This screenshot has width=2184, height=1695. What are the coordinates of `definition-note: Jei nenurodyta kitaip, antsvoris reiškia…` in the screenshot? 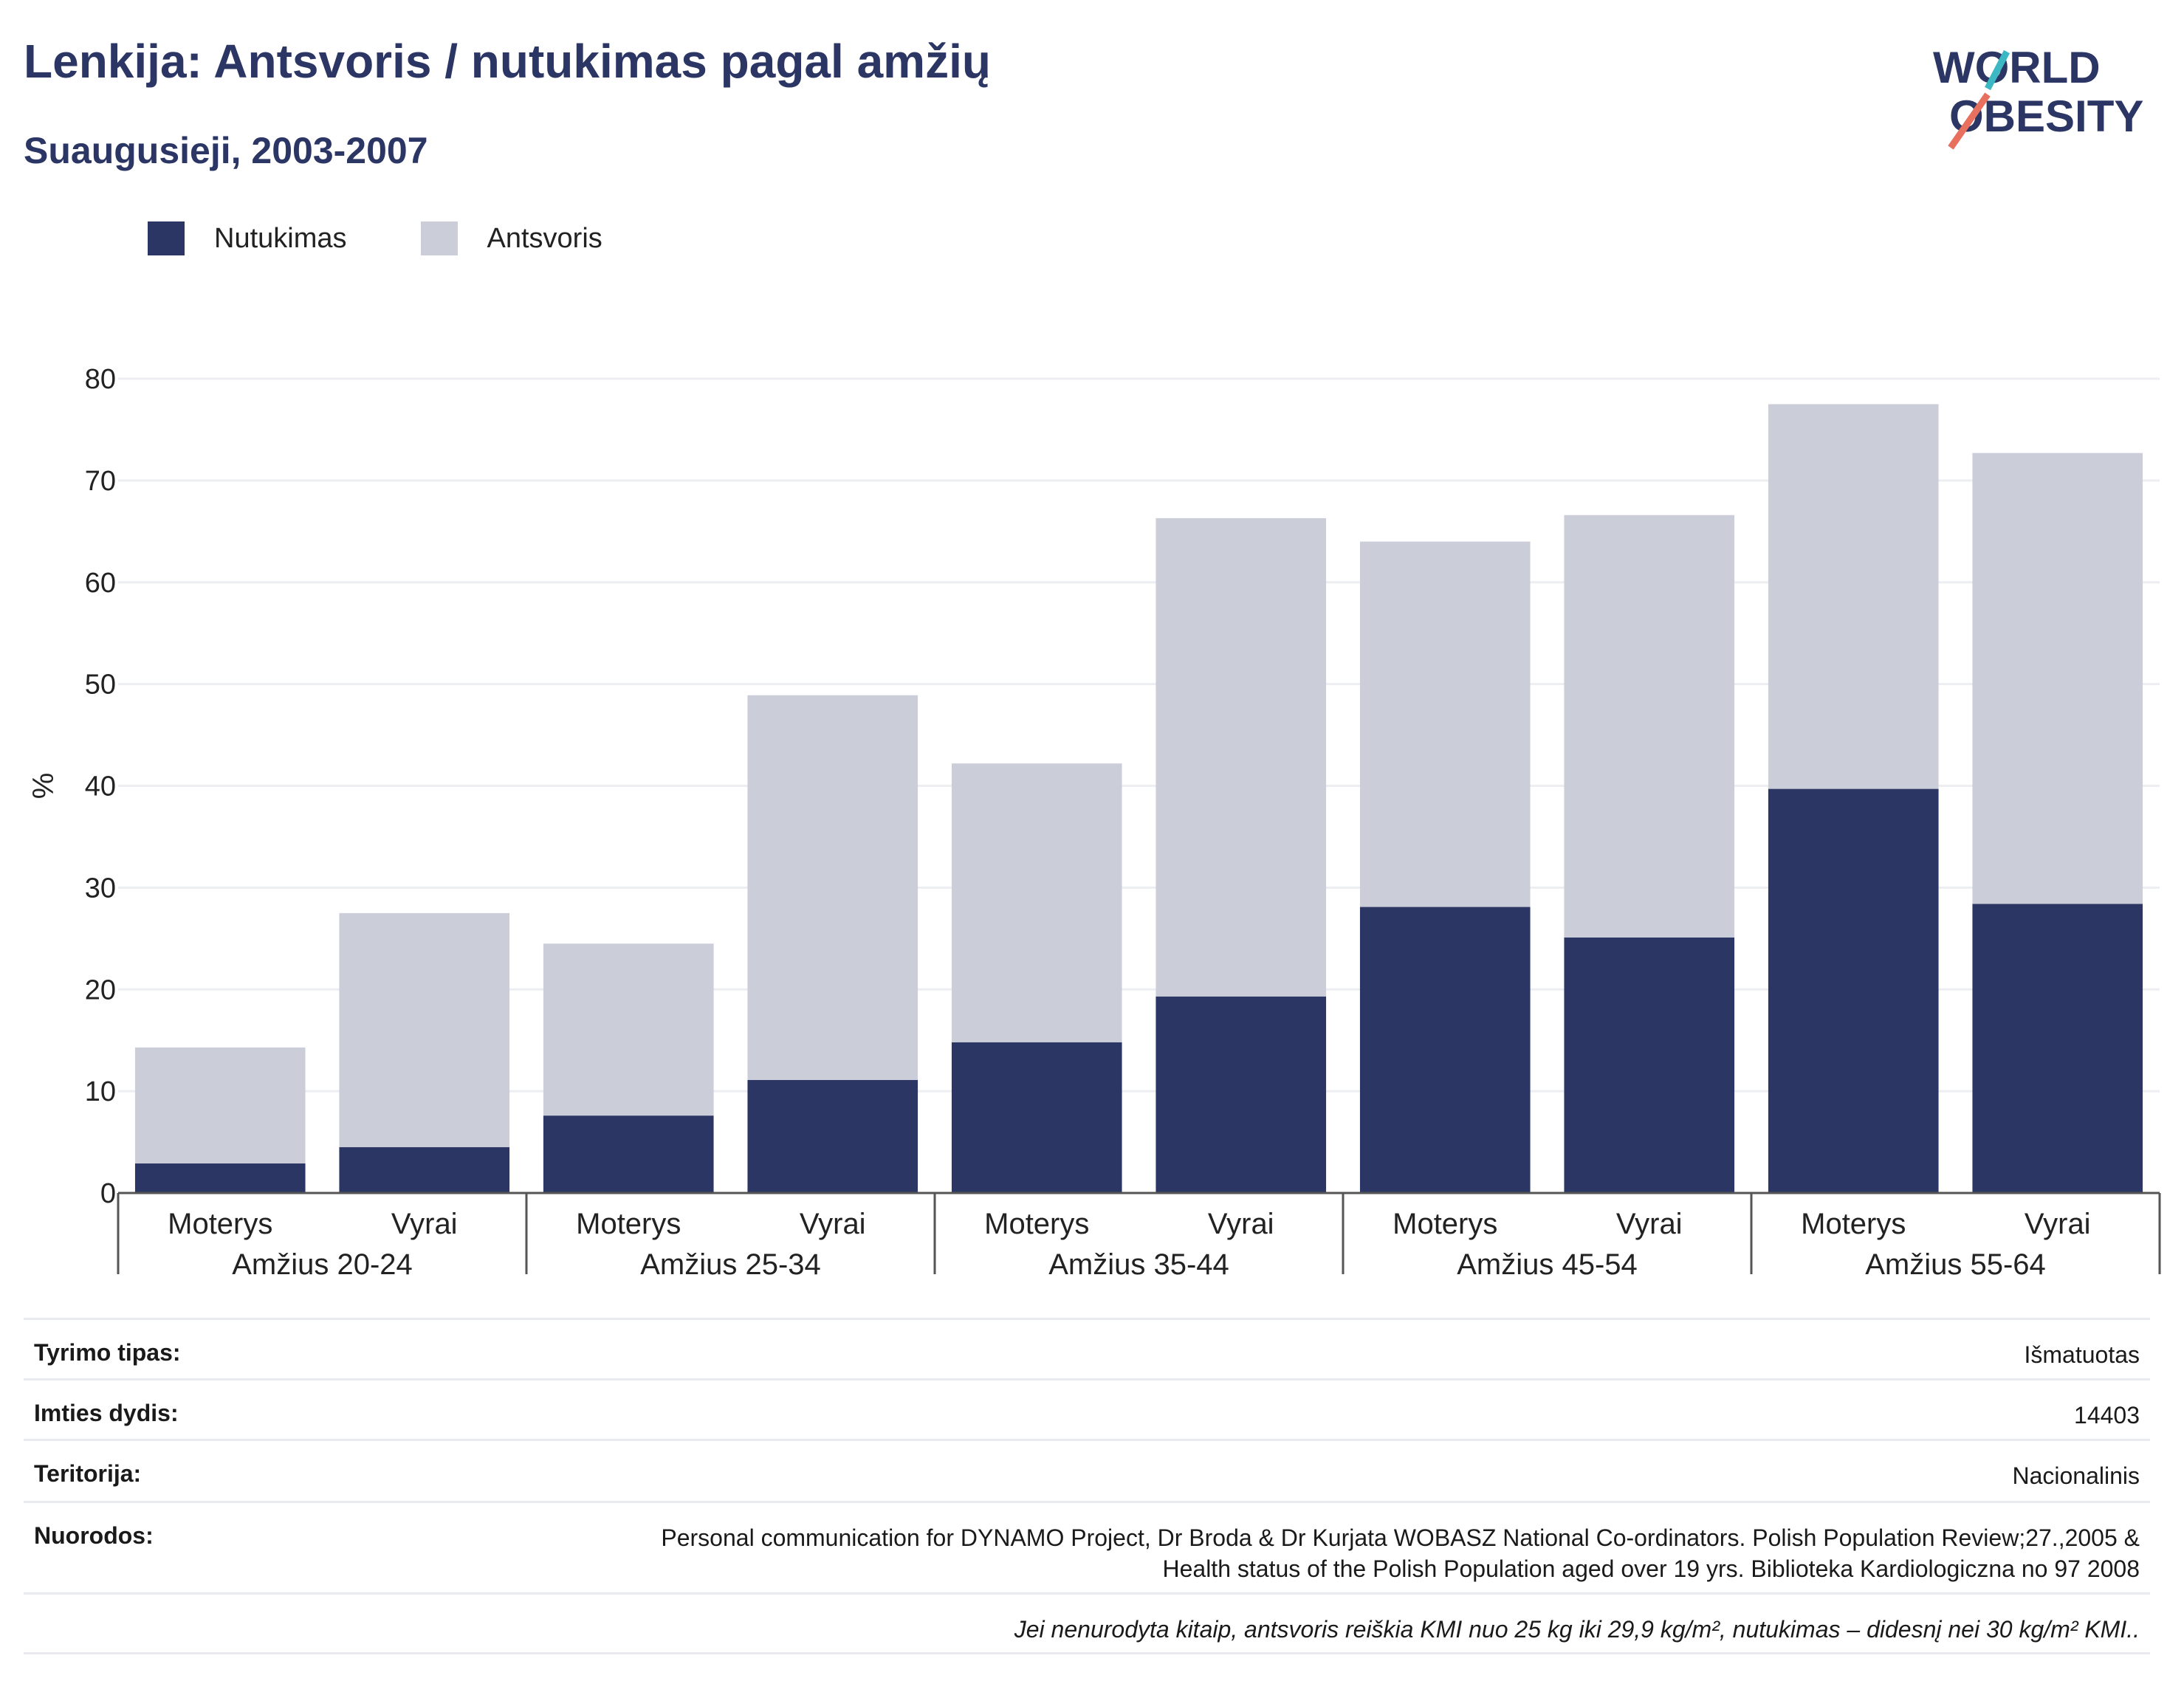 It's located at (1577, 1629).